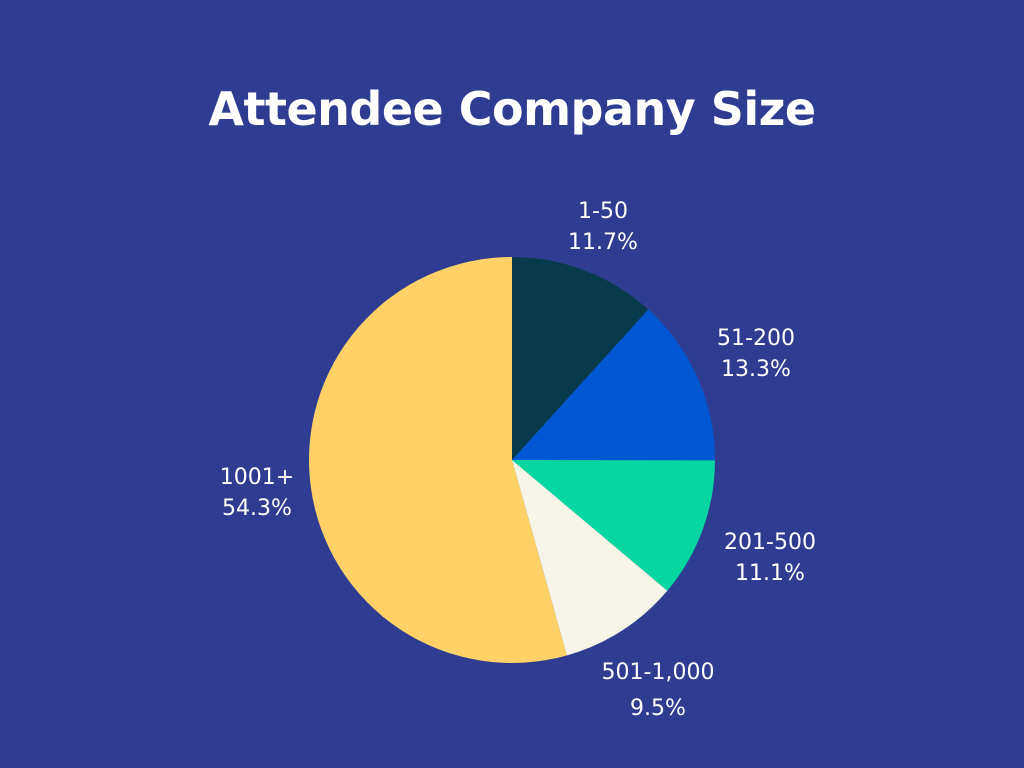 The width and height of the screenshot is (1024, 768). Describe the element at coordinates (603, 211) in the screenshot. I see `slice-category-label: 1-50` at that location.